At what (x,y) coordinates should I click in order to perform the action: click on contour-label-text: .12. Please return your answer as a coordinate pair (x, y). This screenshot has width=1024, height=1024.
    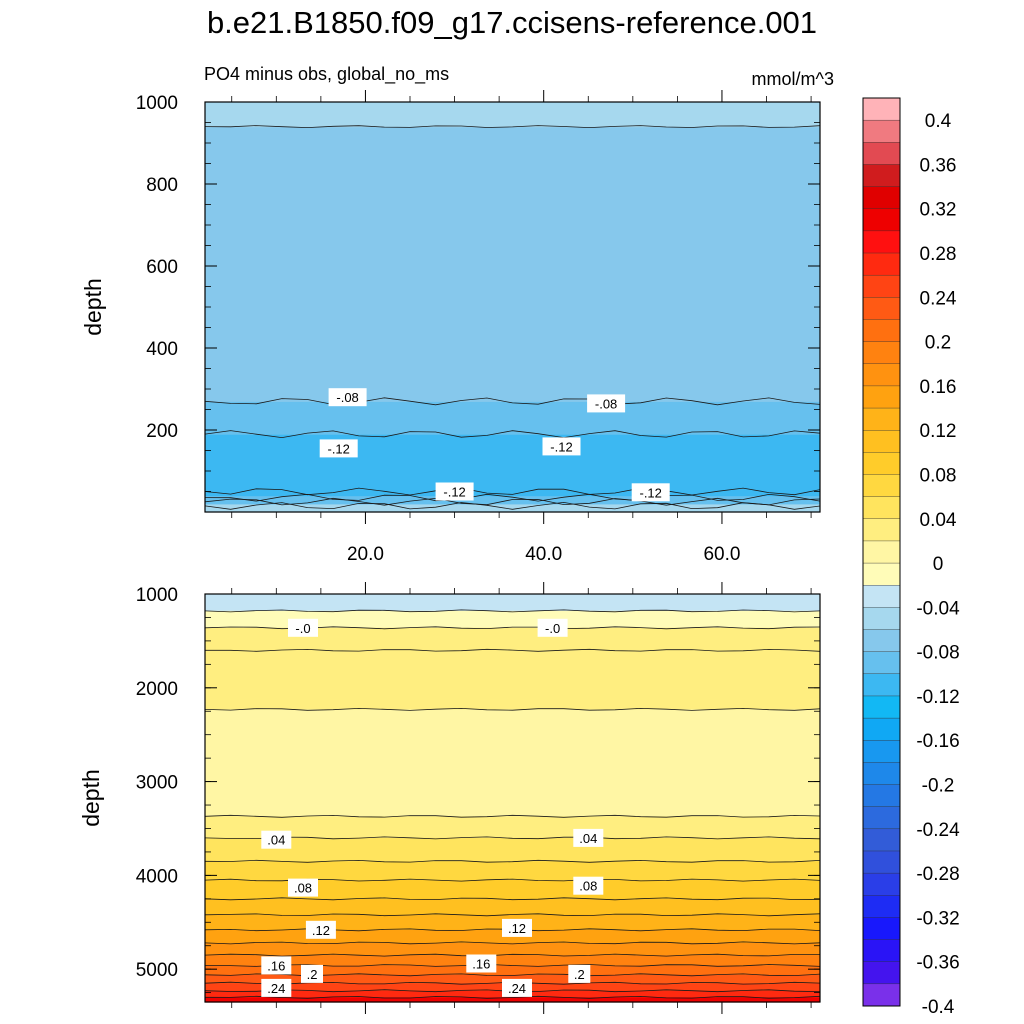
    Looking at the image, I should click on (517, 928).